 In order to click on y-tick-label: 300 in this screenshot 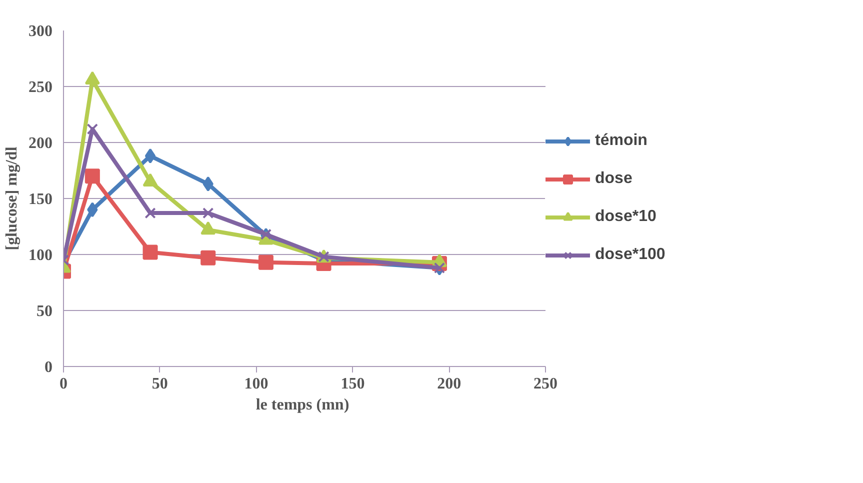, I will do `click(40, 31)`.